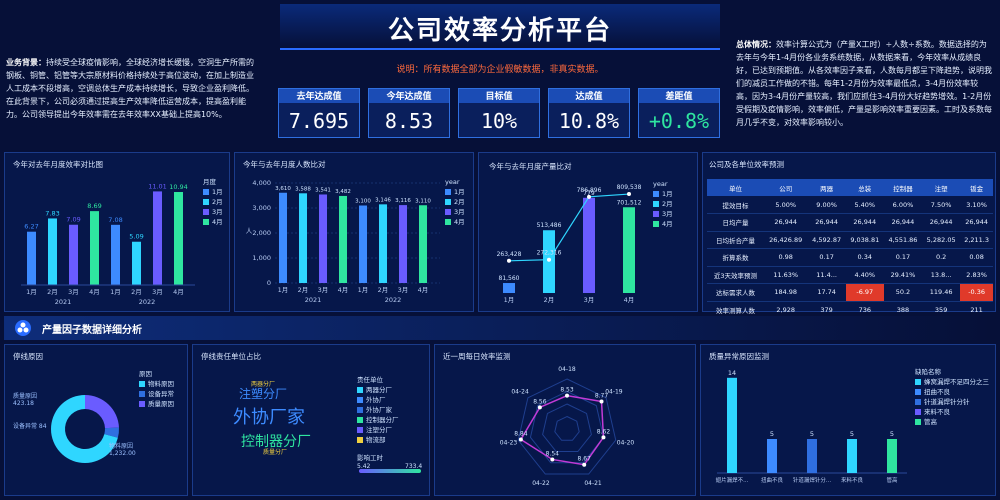  I want to click on table-cell: 26,426.89, so click(785, 240).